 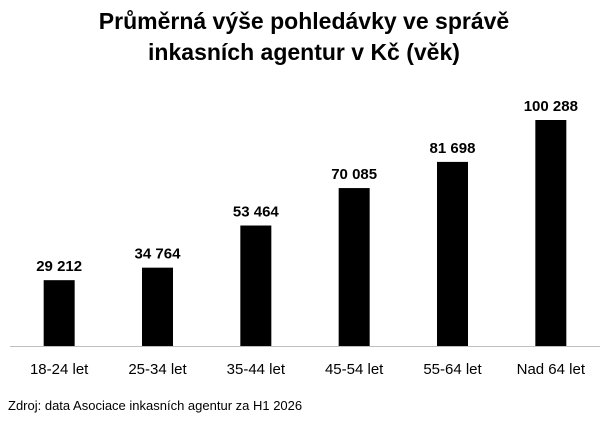 I want to click on x-tick-label: 18-24 let, so click(x=59, y=369).